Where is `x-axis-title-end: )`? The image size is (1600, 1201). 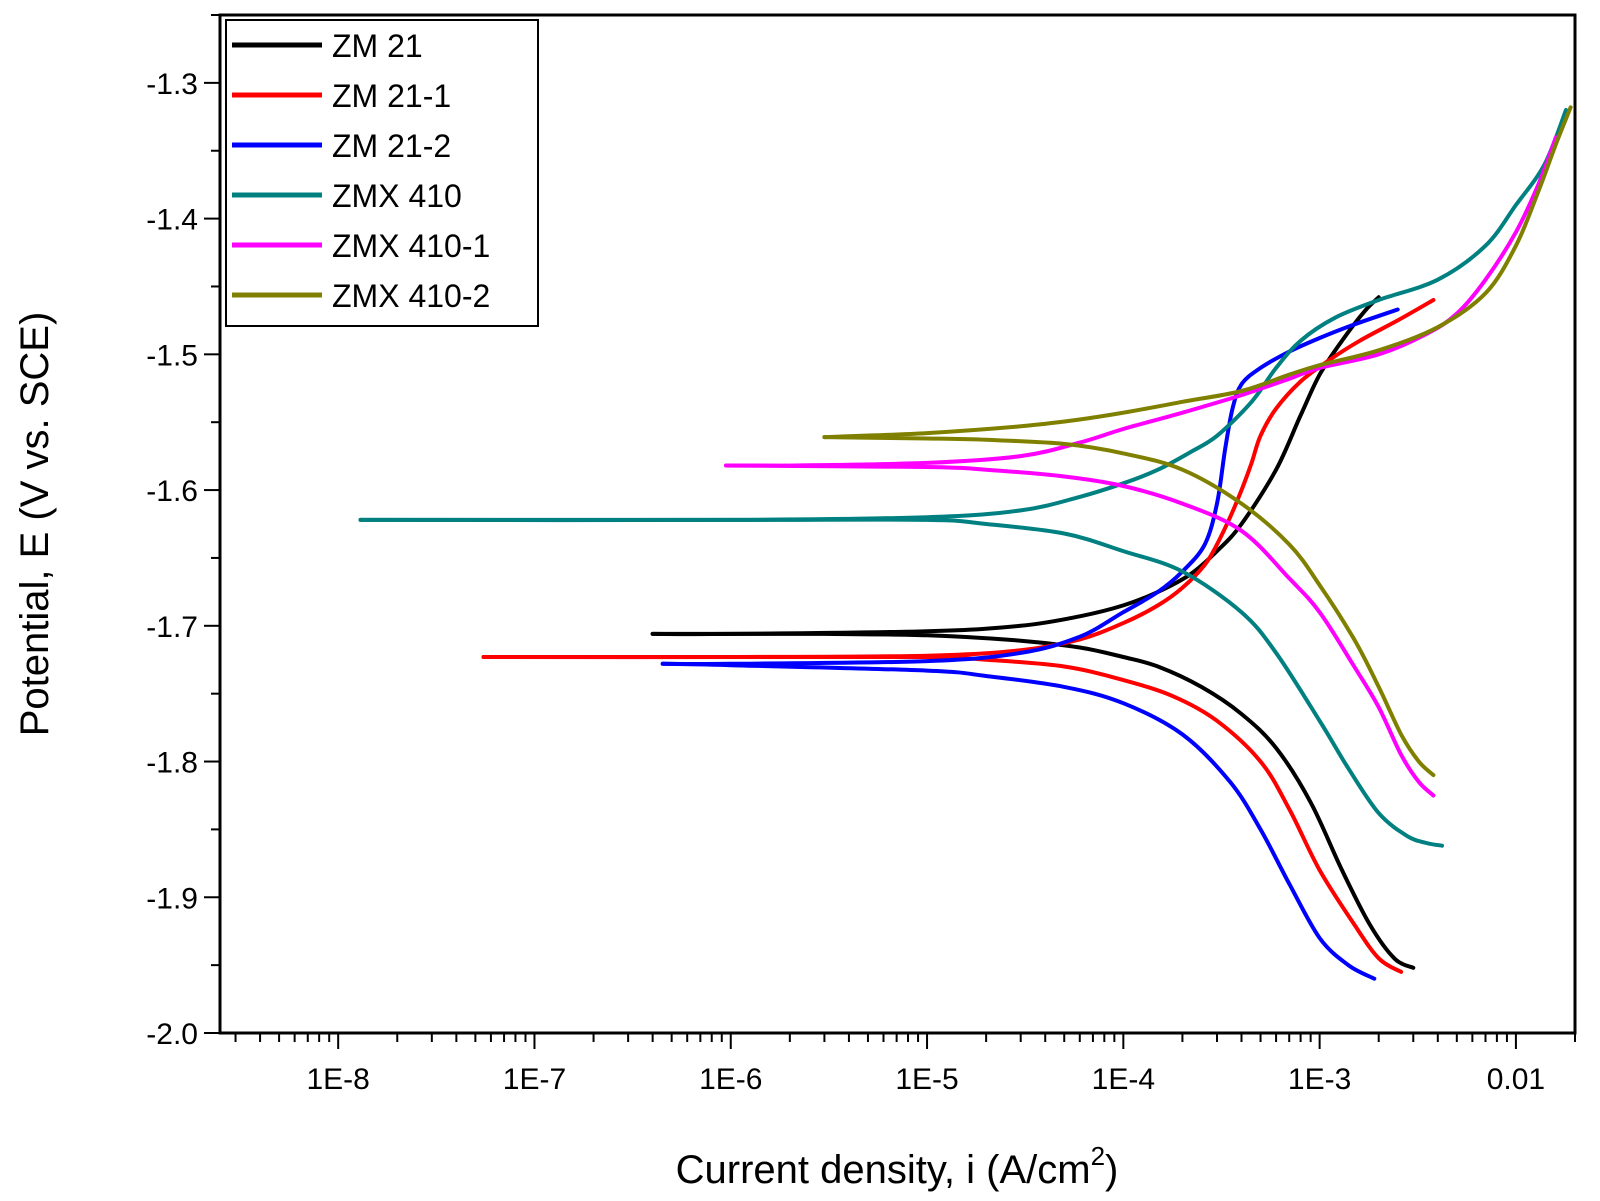 x-axis-title-end: ) is located at coordinates (1111, 1170).